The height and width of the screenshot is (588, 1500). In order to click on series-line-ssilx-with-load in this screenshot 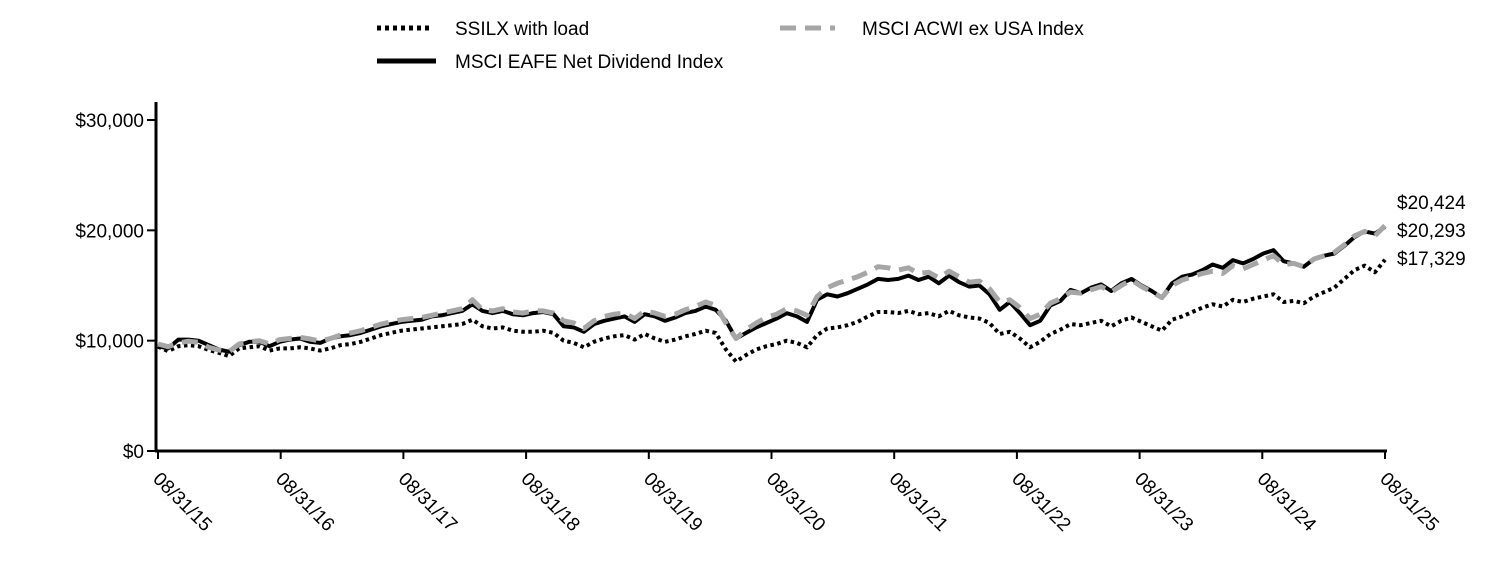, I will do `click(772, 311)`.